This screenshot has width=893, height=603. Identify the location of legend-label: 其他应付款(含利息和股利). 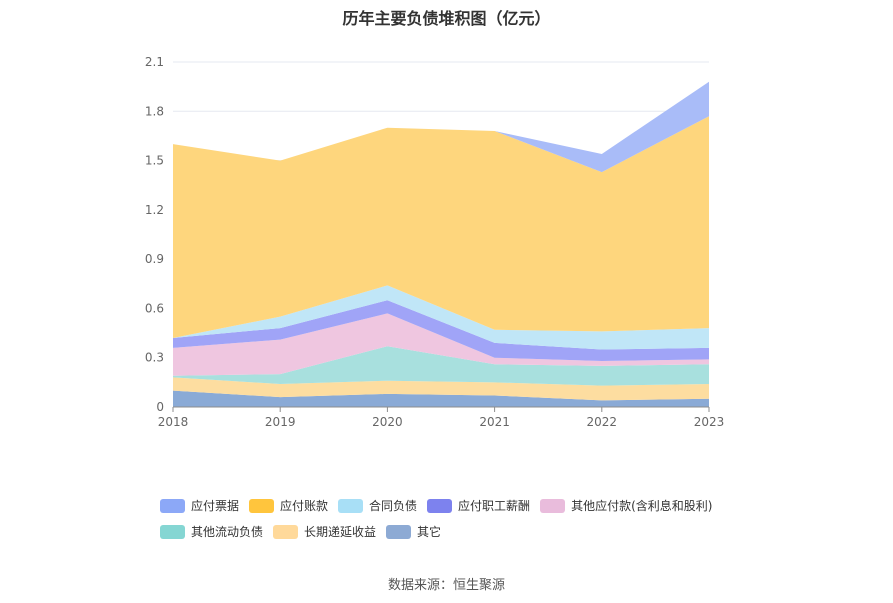
(642, 506).